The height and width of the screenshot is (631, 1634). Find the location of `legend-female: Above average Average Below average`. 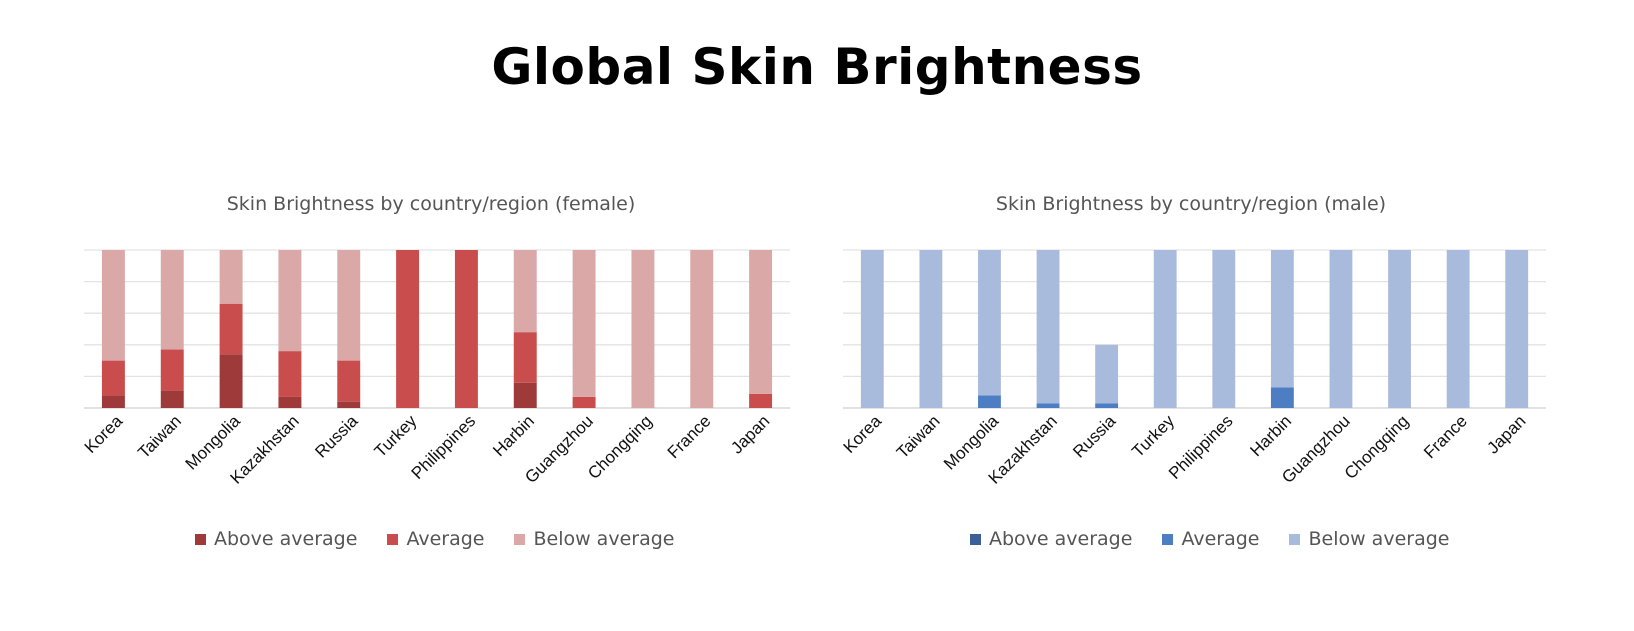

legend-female: Above average Average Below average is located at coordinates (434, 539).